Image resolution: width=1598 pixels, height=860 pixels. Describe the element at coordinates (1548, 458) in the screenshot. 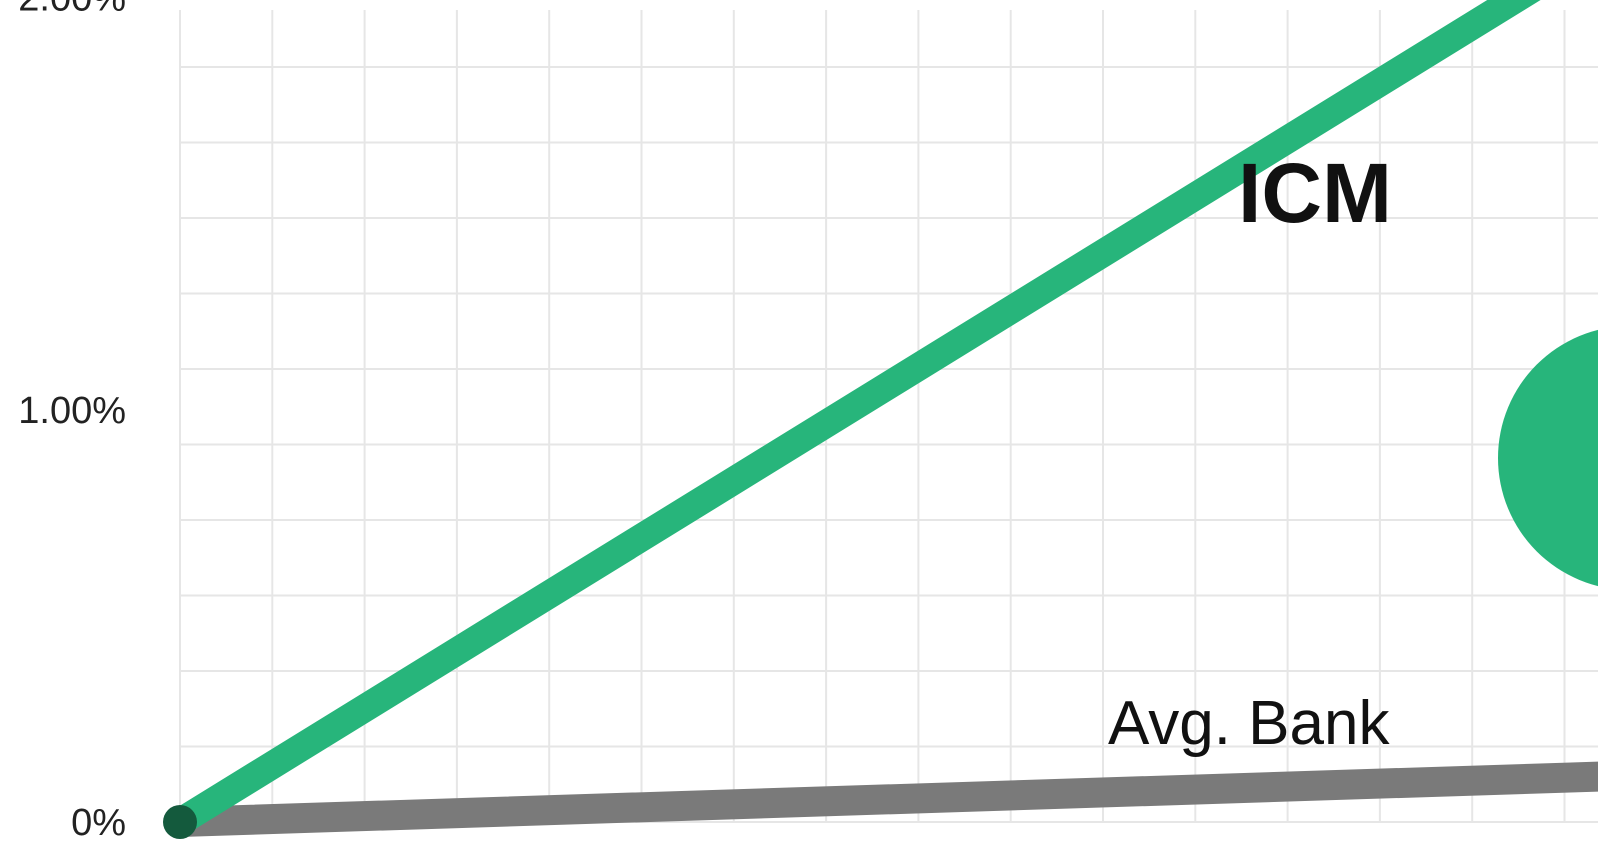

I see `icm-marker-circle` at that location.